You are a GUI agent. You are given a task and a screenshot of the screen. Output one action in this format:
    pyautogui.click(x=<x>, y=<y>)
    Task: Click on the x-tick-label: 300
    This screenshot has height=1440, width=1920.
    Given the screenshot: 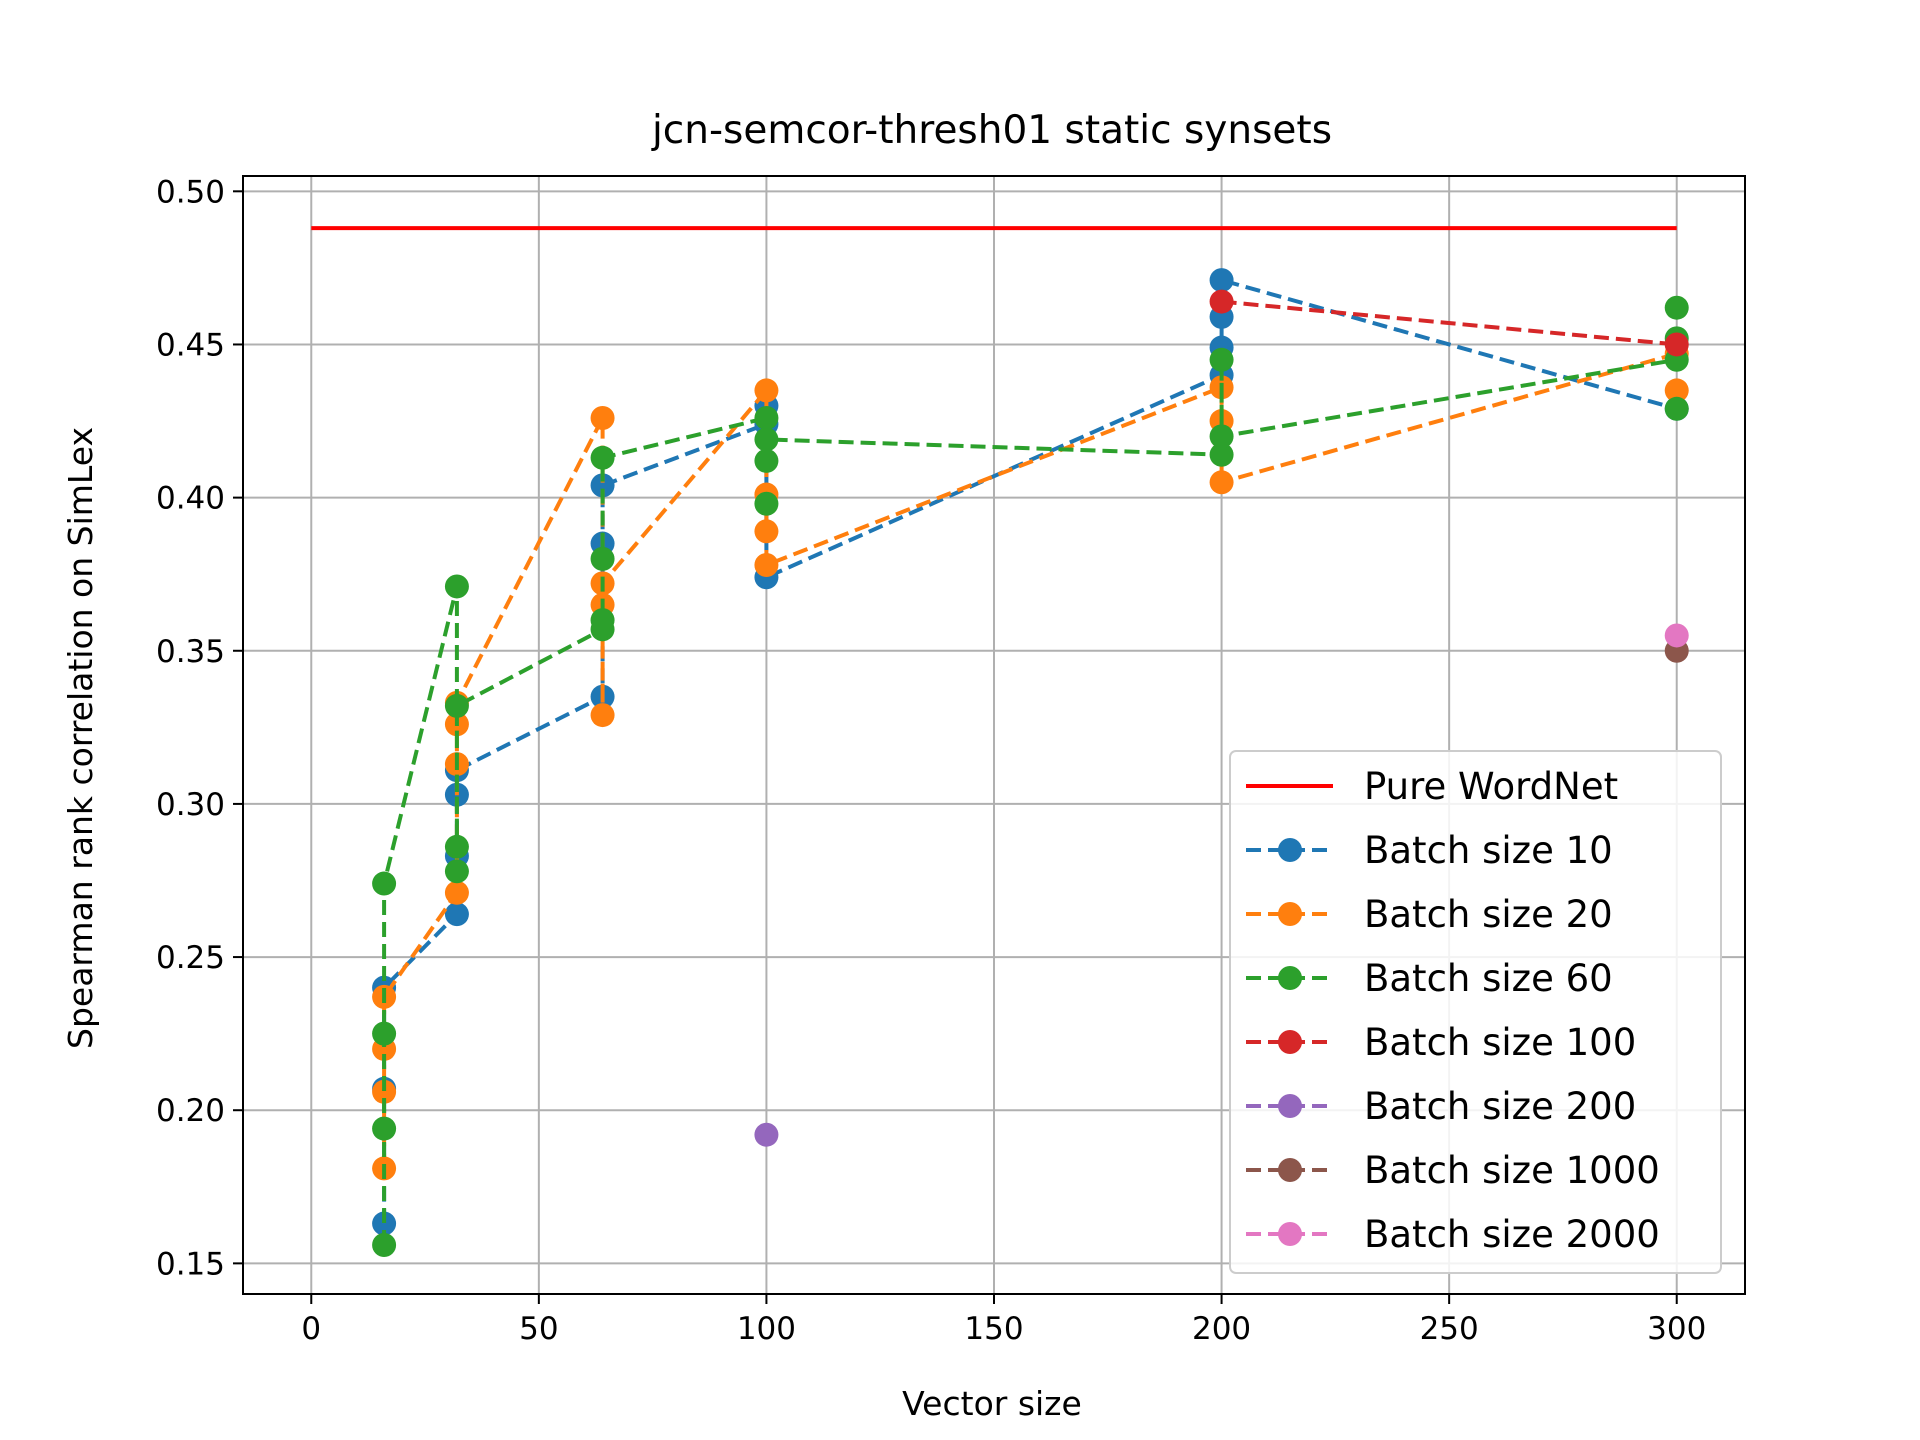 What is the action you would take?
    pyautogui.click(x=1676, y=1329)
    